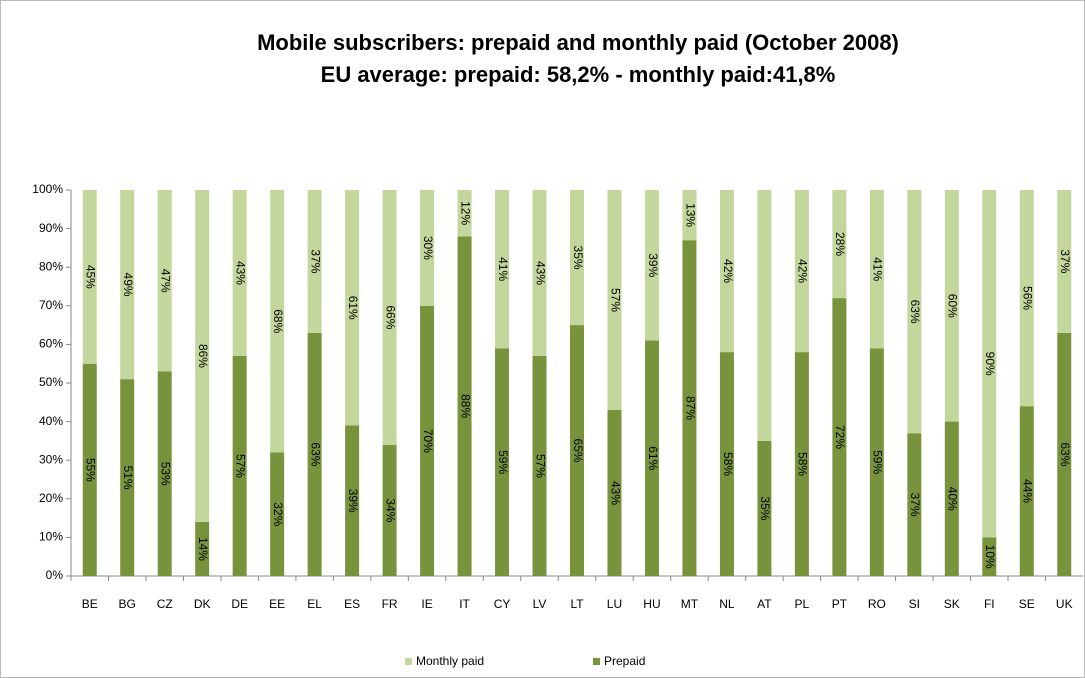 The width and height of the screenshot is (1085, 678). What do you see at coordinates (51, 228) in the screenshot?
I see `y-tick-label: 90%` at bounding box center [51, 228].